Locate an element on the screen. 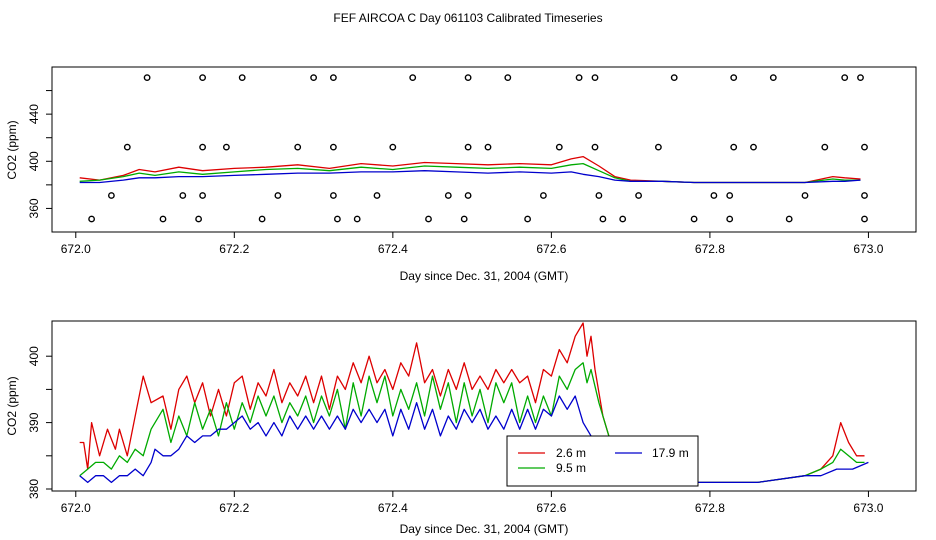 The height and width of the screenshot is (540, 936). bottom-x-tick-label: 672.0 is located at coordinates (76, 508).